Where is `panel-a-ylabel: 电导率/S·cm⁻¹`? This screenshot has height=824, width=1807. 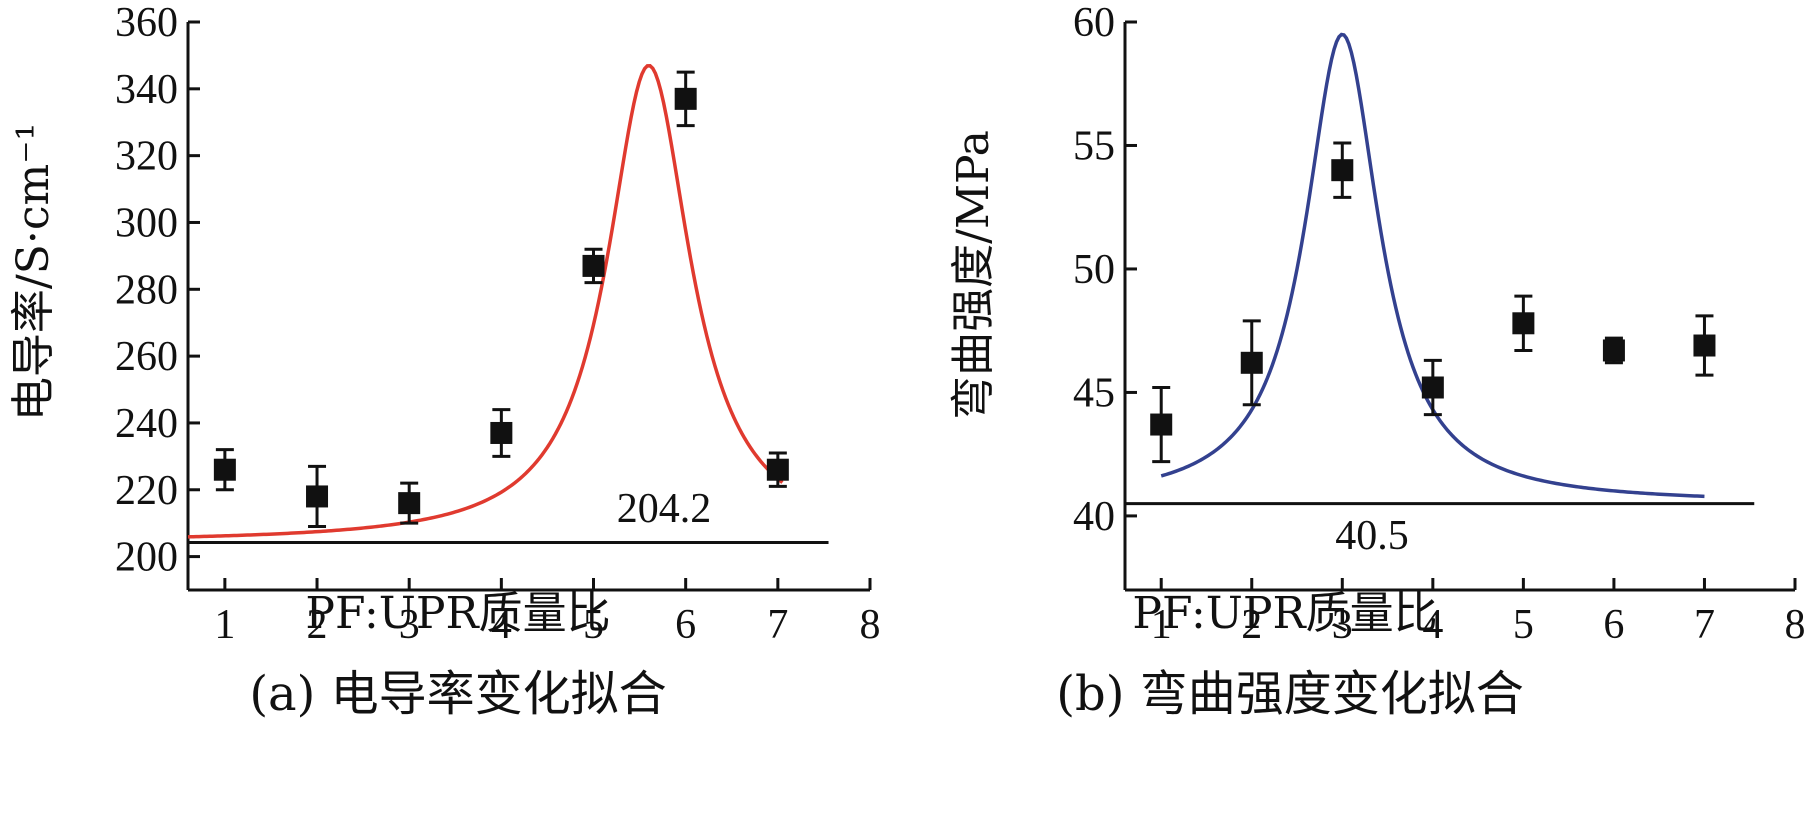 panel-a-ylabel: 电导率/S·cm⁻¹ is located at coordinates (33, 272).